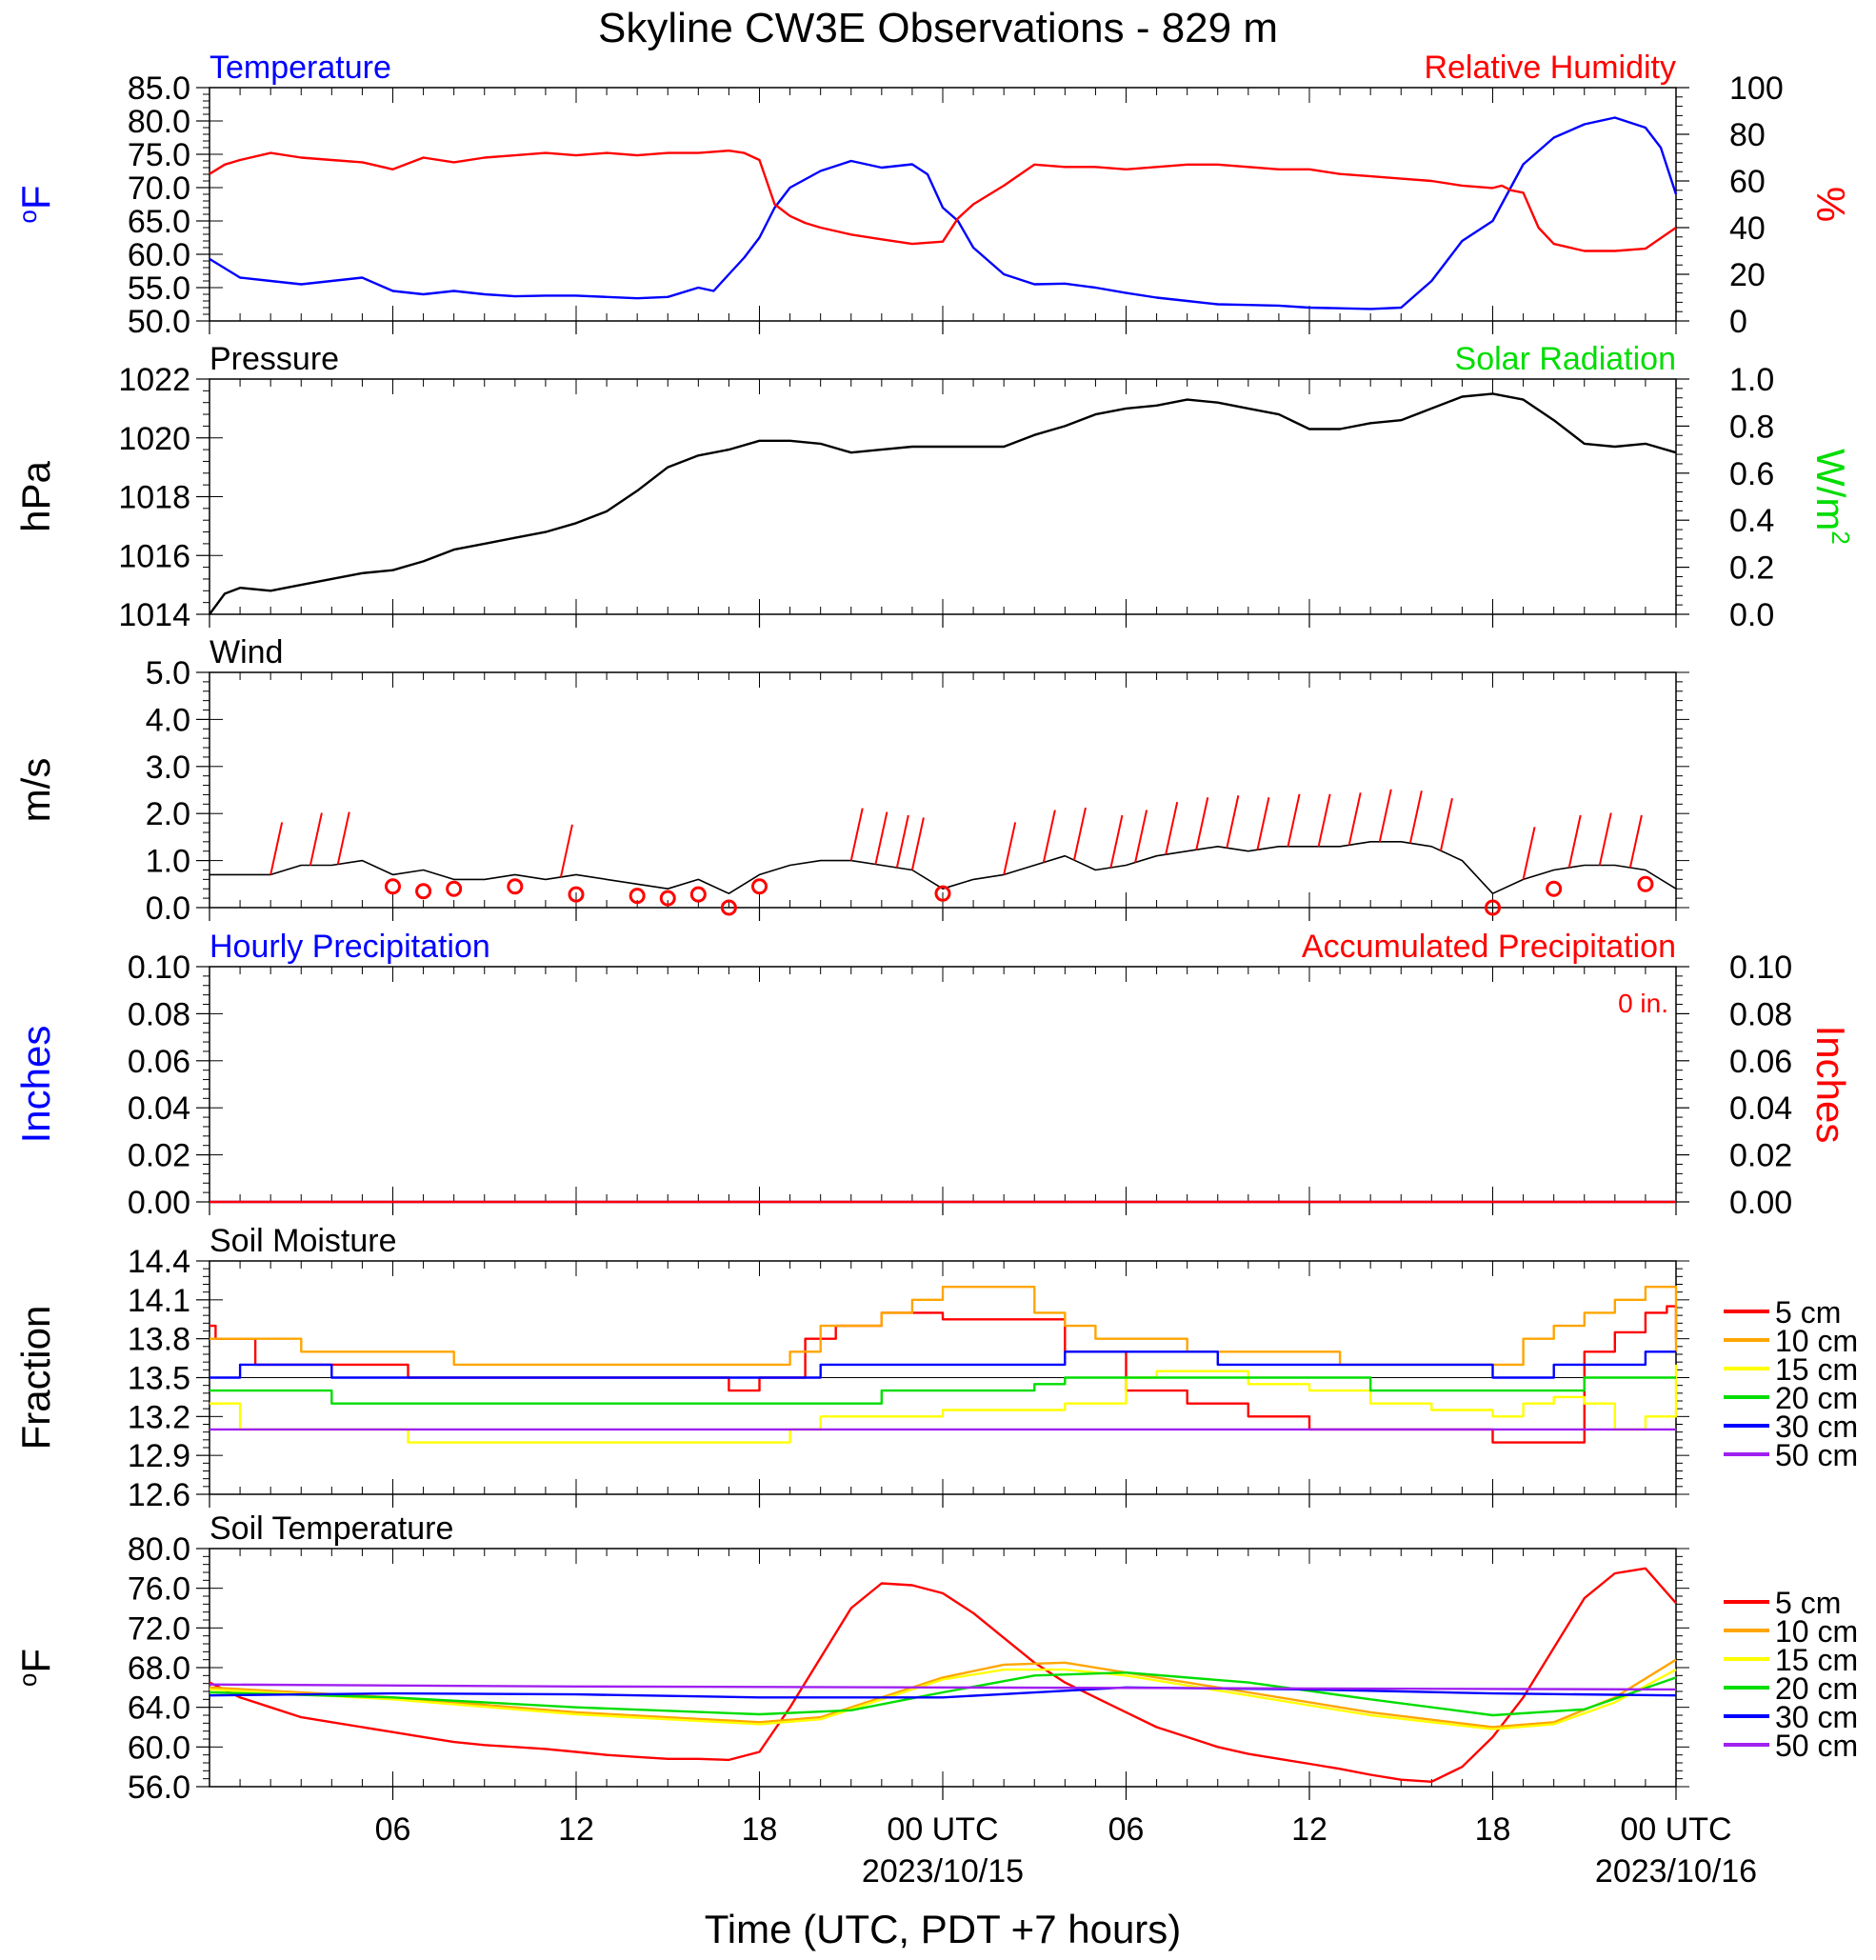 The height and width of the screenshot is (1960, 1876). Describe the element at coordinates (27, 1680) in the screenshot. I see `degree-symbol: o` at that location.